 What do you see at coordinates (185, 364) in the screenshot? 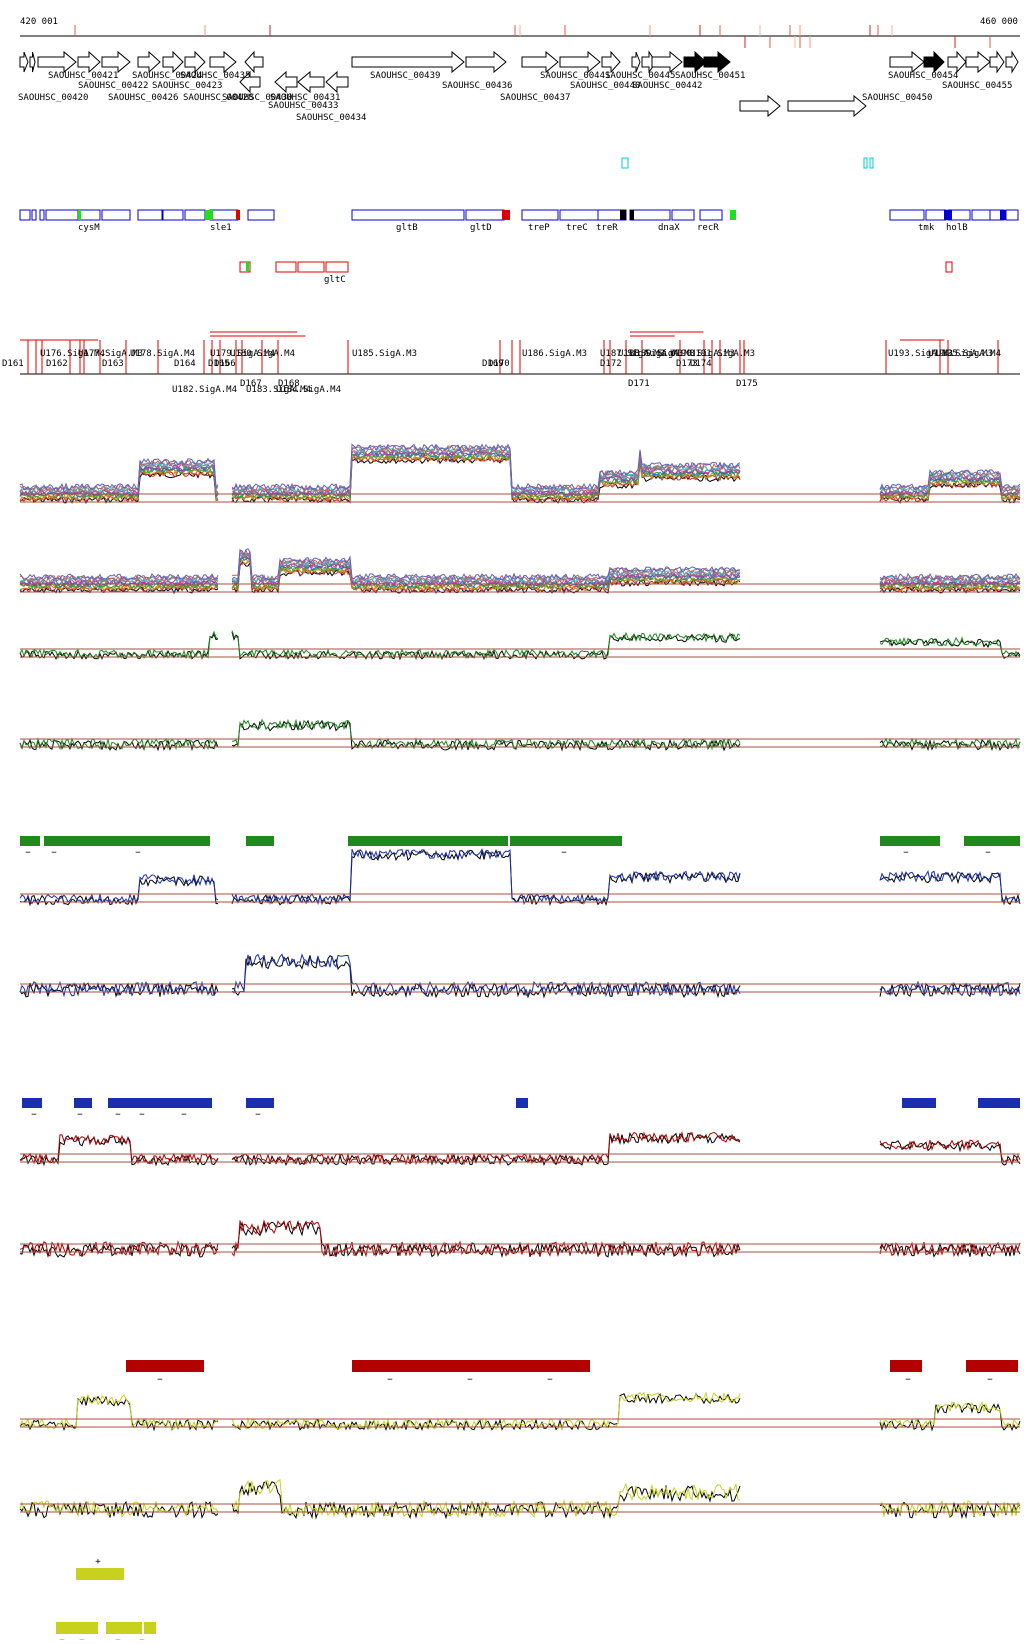
I see `downshift-label: D164` at bounding box center [185, 364].